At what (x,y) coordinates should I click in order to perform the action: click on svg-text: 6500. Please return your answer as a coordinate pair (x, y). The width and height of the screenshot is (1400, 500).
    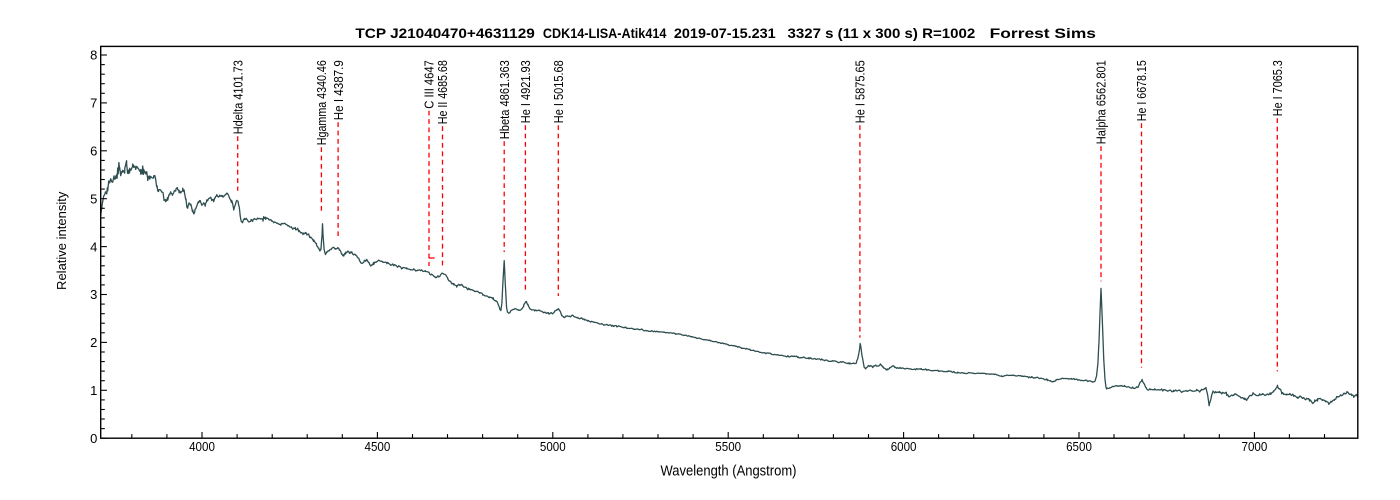
    Looking at the image, I should click on (1079, 446).